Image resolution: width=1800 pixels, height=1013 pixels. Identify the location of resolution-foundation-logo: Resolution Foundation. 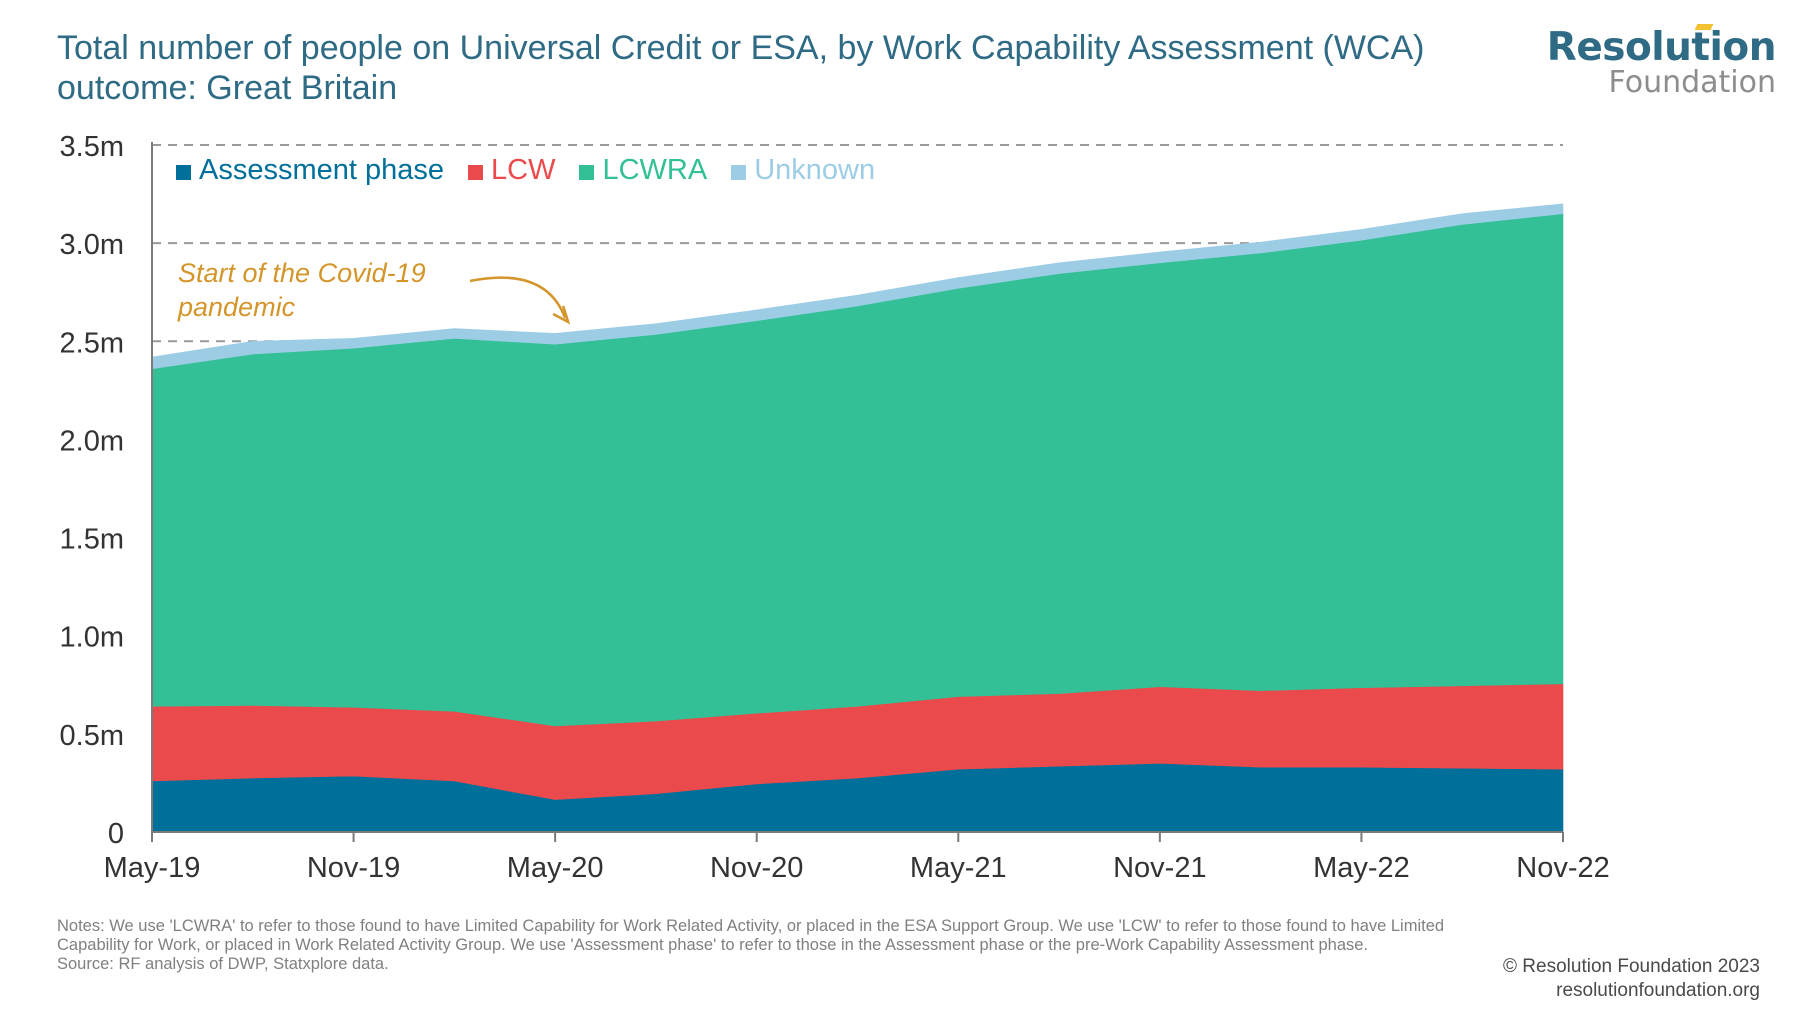
(1661, 62).